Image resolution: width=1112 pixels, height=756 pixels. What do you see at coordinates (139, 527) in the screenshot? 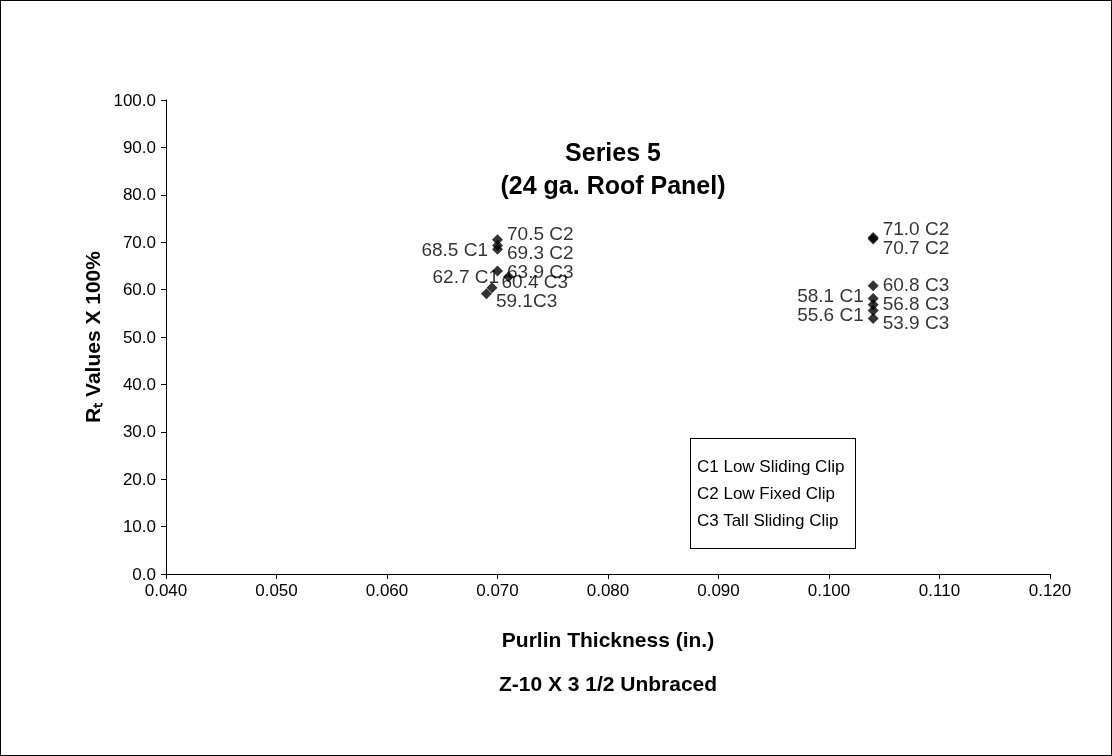
I see `y-tick-label: 10.0` at bounding box center [139, 527].